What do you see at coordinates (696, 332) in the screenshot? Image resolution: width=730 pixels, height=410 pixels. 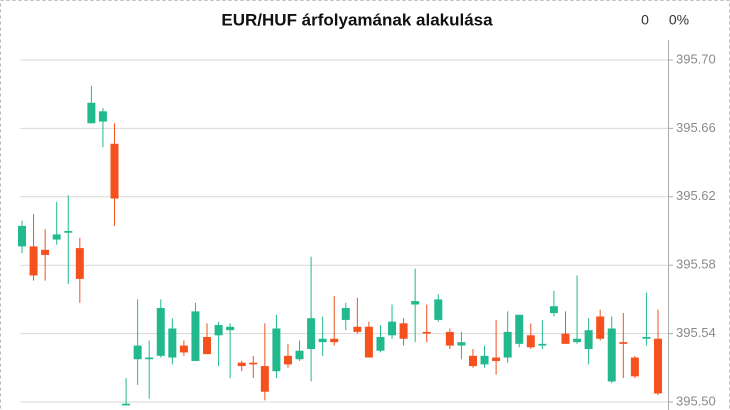 I see `y-tick-label: 395.54` at bounding box center [696, 332].